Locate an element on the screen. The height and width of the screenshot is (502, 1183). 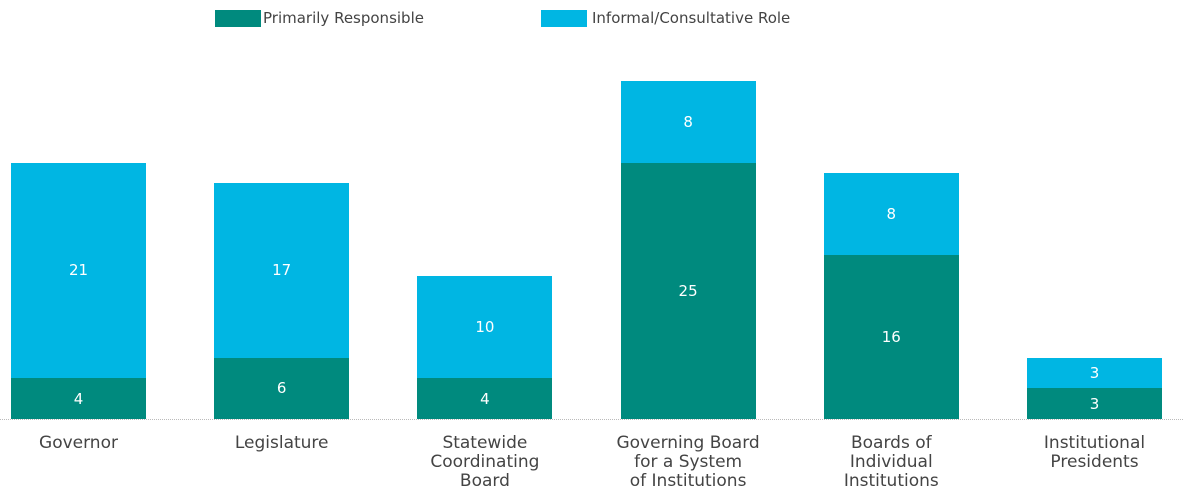
baseline is located at coordinates (591, 419).